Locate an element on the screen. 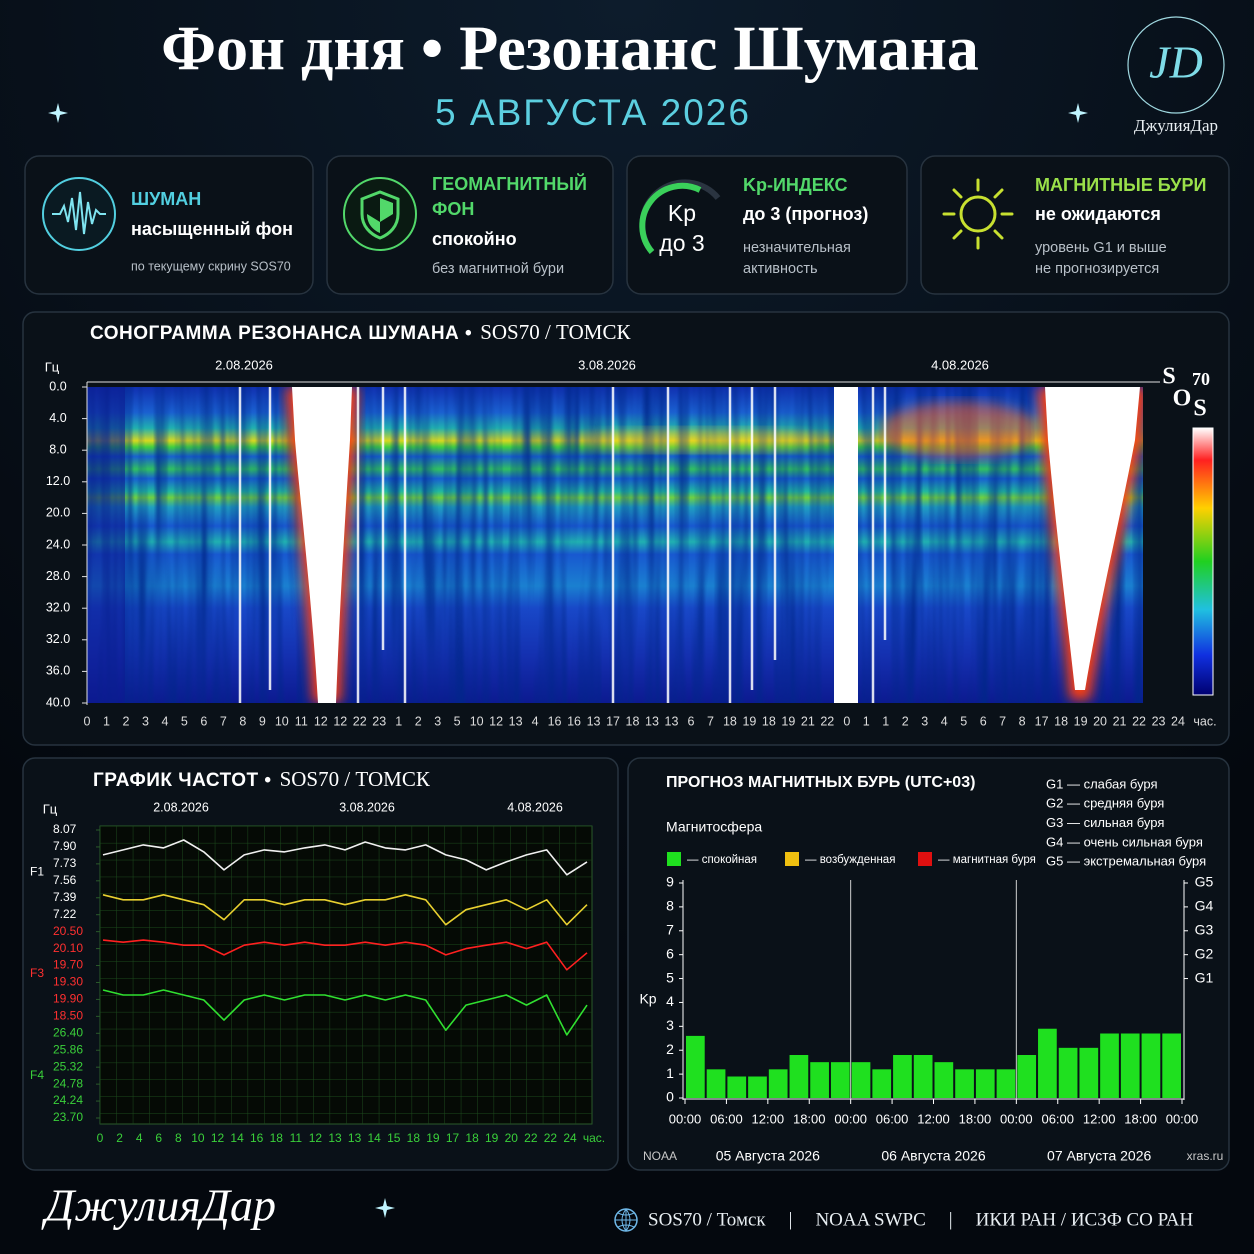 Image resolution: width=1254 pixels, height=1254 pixels. y-tick-label: 26.40 is located at coordinates (68, 1032).